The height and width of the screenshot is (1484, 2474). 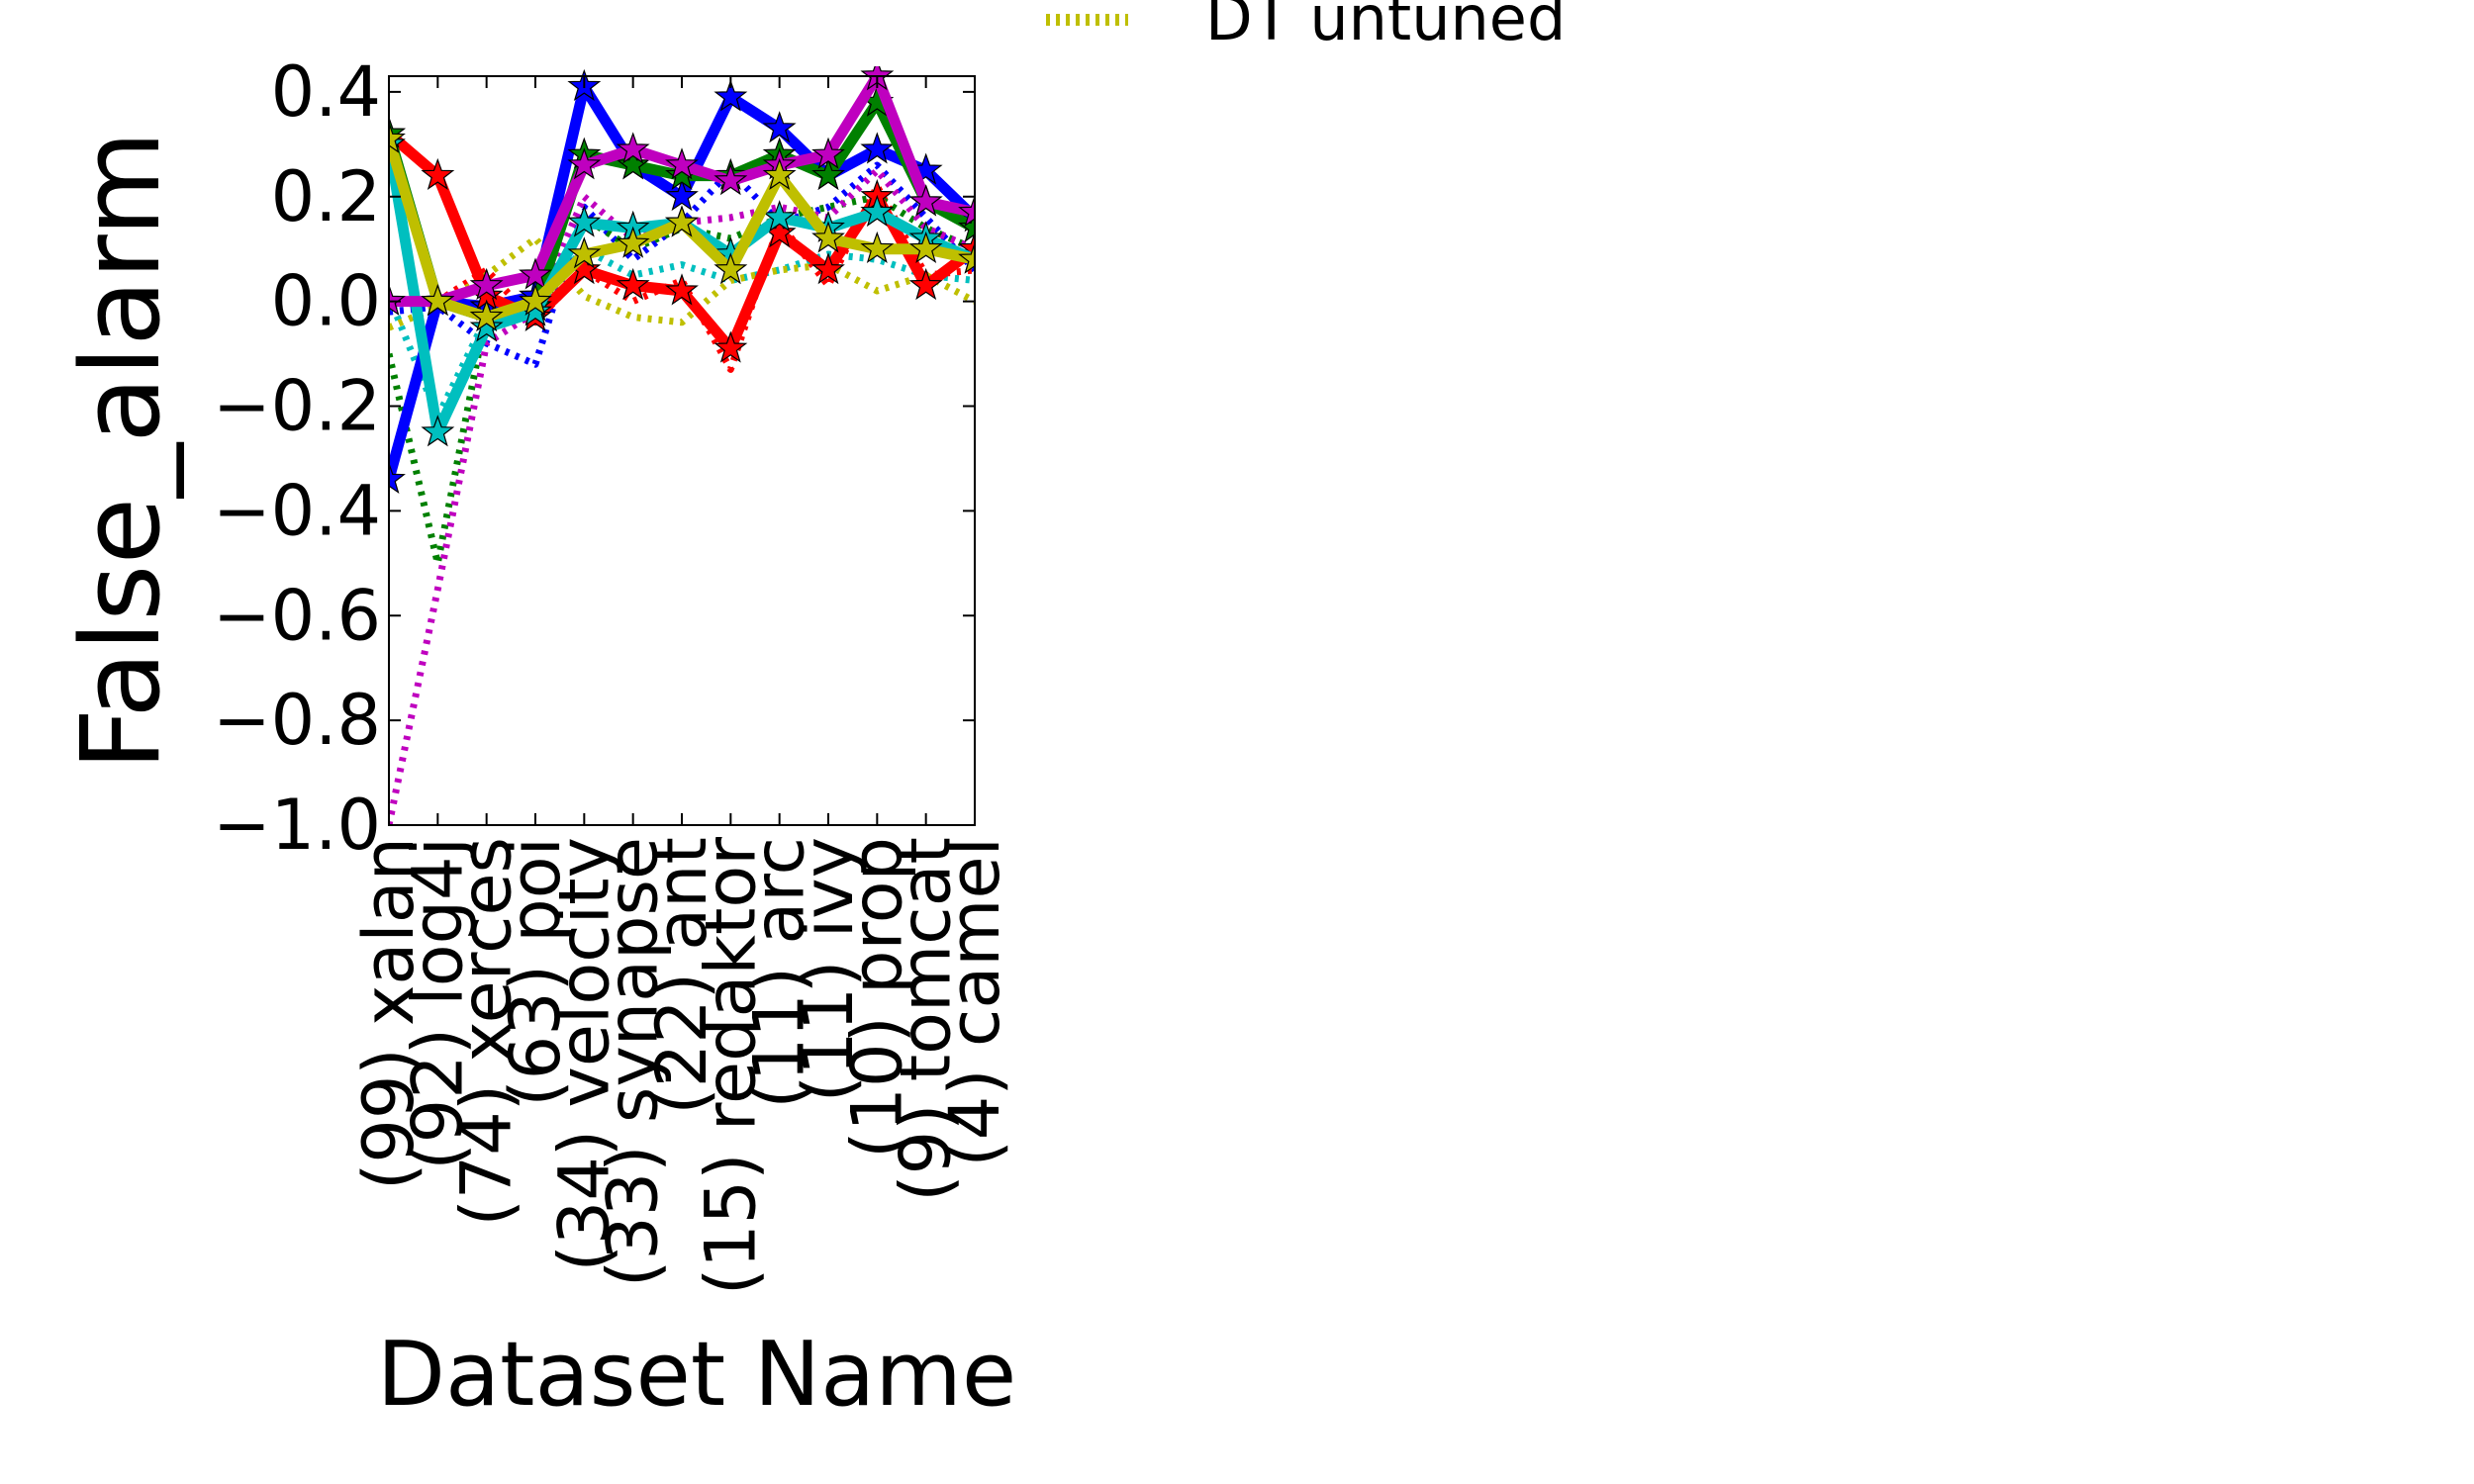 What do you see at coordinates (297, 510) in the screenshot?
I see `y-tick-label: −0.4` at bounding box center [297, 510].